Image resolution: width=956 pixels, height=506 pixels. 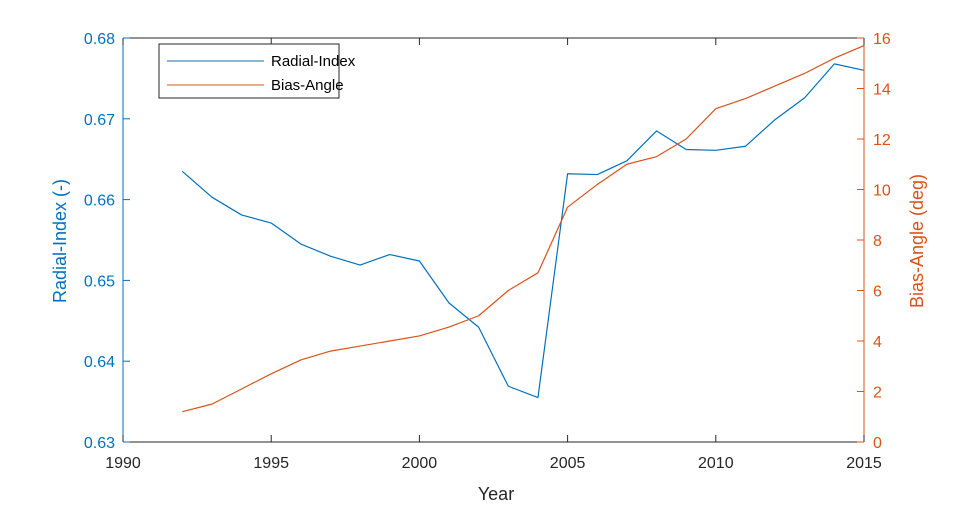 What do you see at coordinates (313, 61) in the screenshot?
I see `legend-label-radial-index: Radial-Index` at bounding box center [313, 61].